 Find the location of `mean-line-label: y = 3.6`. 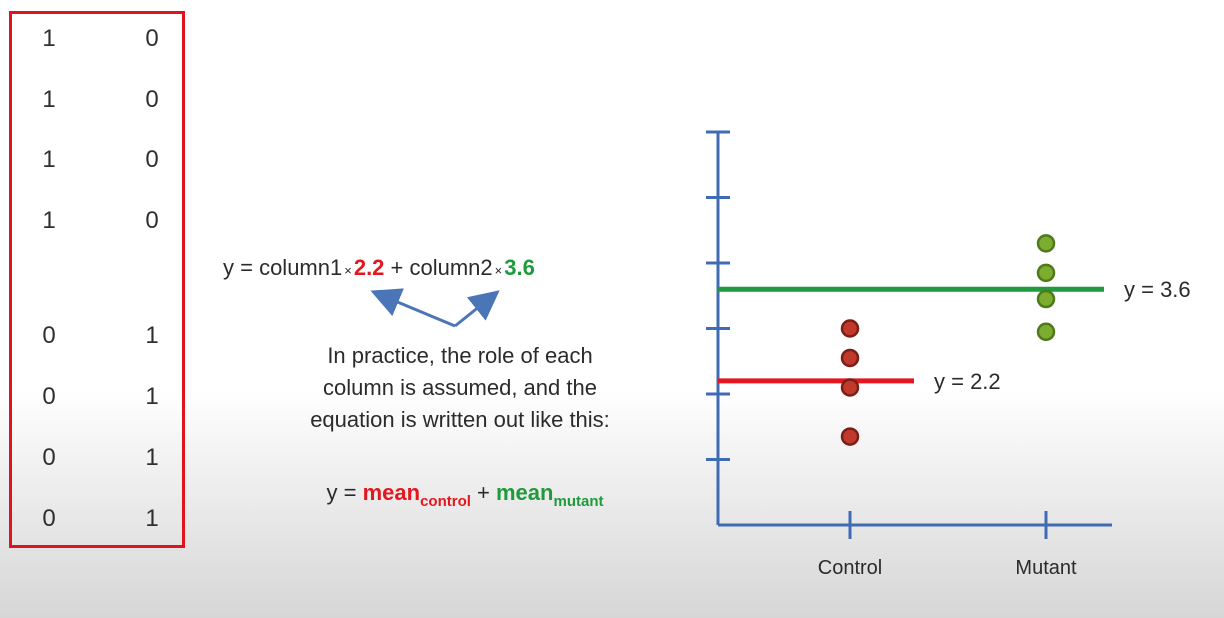

mean-line-label: y = 3.6 is located at coordinates (1157, 289).